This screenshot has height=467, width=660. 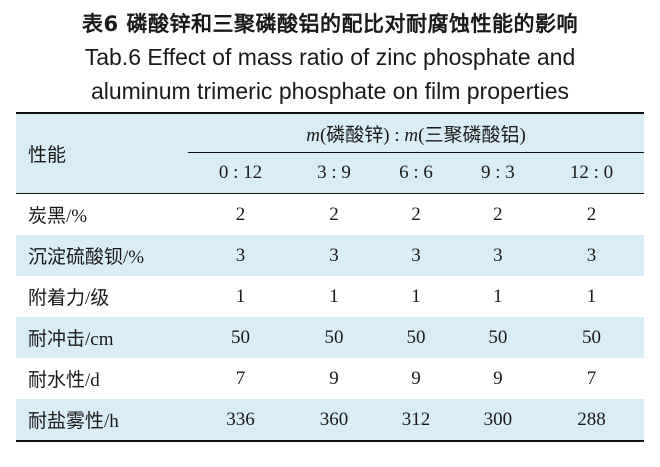 I want to click on col-header-1: 3 : 9, so click(x=334, y=173).